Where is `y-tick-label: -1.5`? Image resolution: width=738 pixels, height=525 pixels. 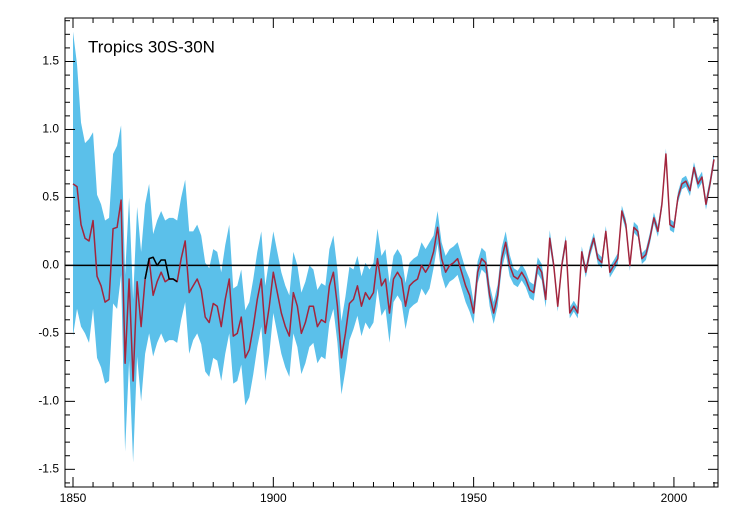
y-tick-label: -1.5 is located at coordinates (48, 468).